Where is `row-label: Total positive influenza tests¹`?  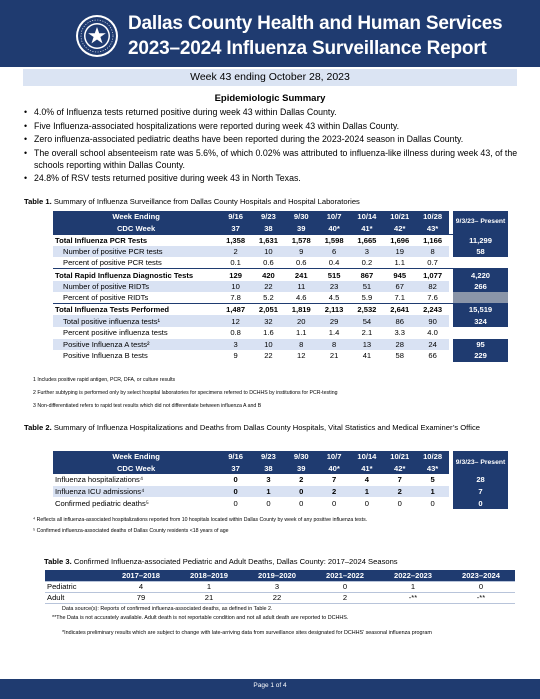
row-label: Total positive influenza tests¹ is located at coordinates (136, 321).